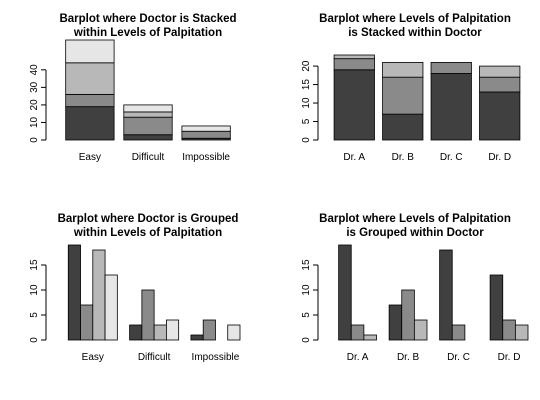  I want to click on chart-title-line: is Stacked within Doctor, so click(415, 33).